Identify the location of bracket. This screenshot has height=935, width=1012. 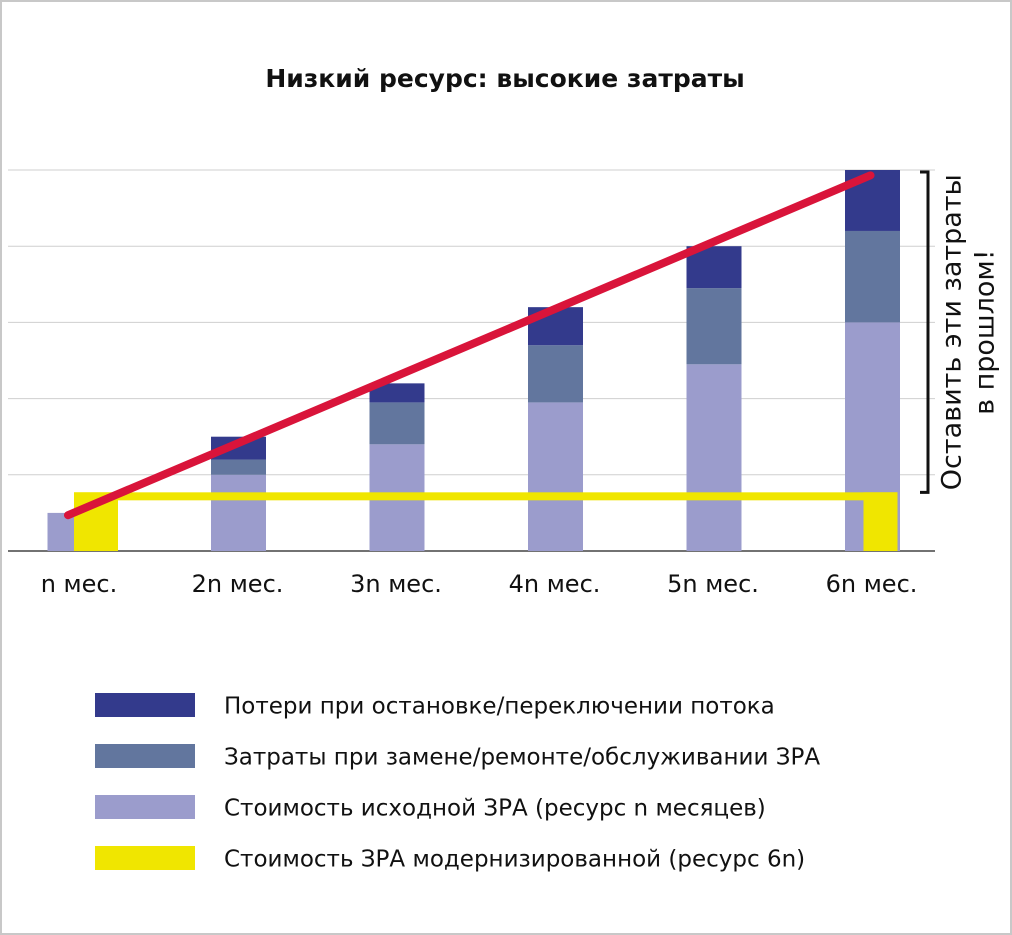
(925, 332).